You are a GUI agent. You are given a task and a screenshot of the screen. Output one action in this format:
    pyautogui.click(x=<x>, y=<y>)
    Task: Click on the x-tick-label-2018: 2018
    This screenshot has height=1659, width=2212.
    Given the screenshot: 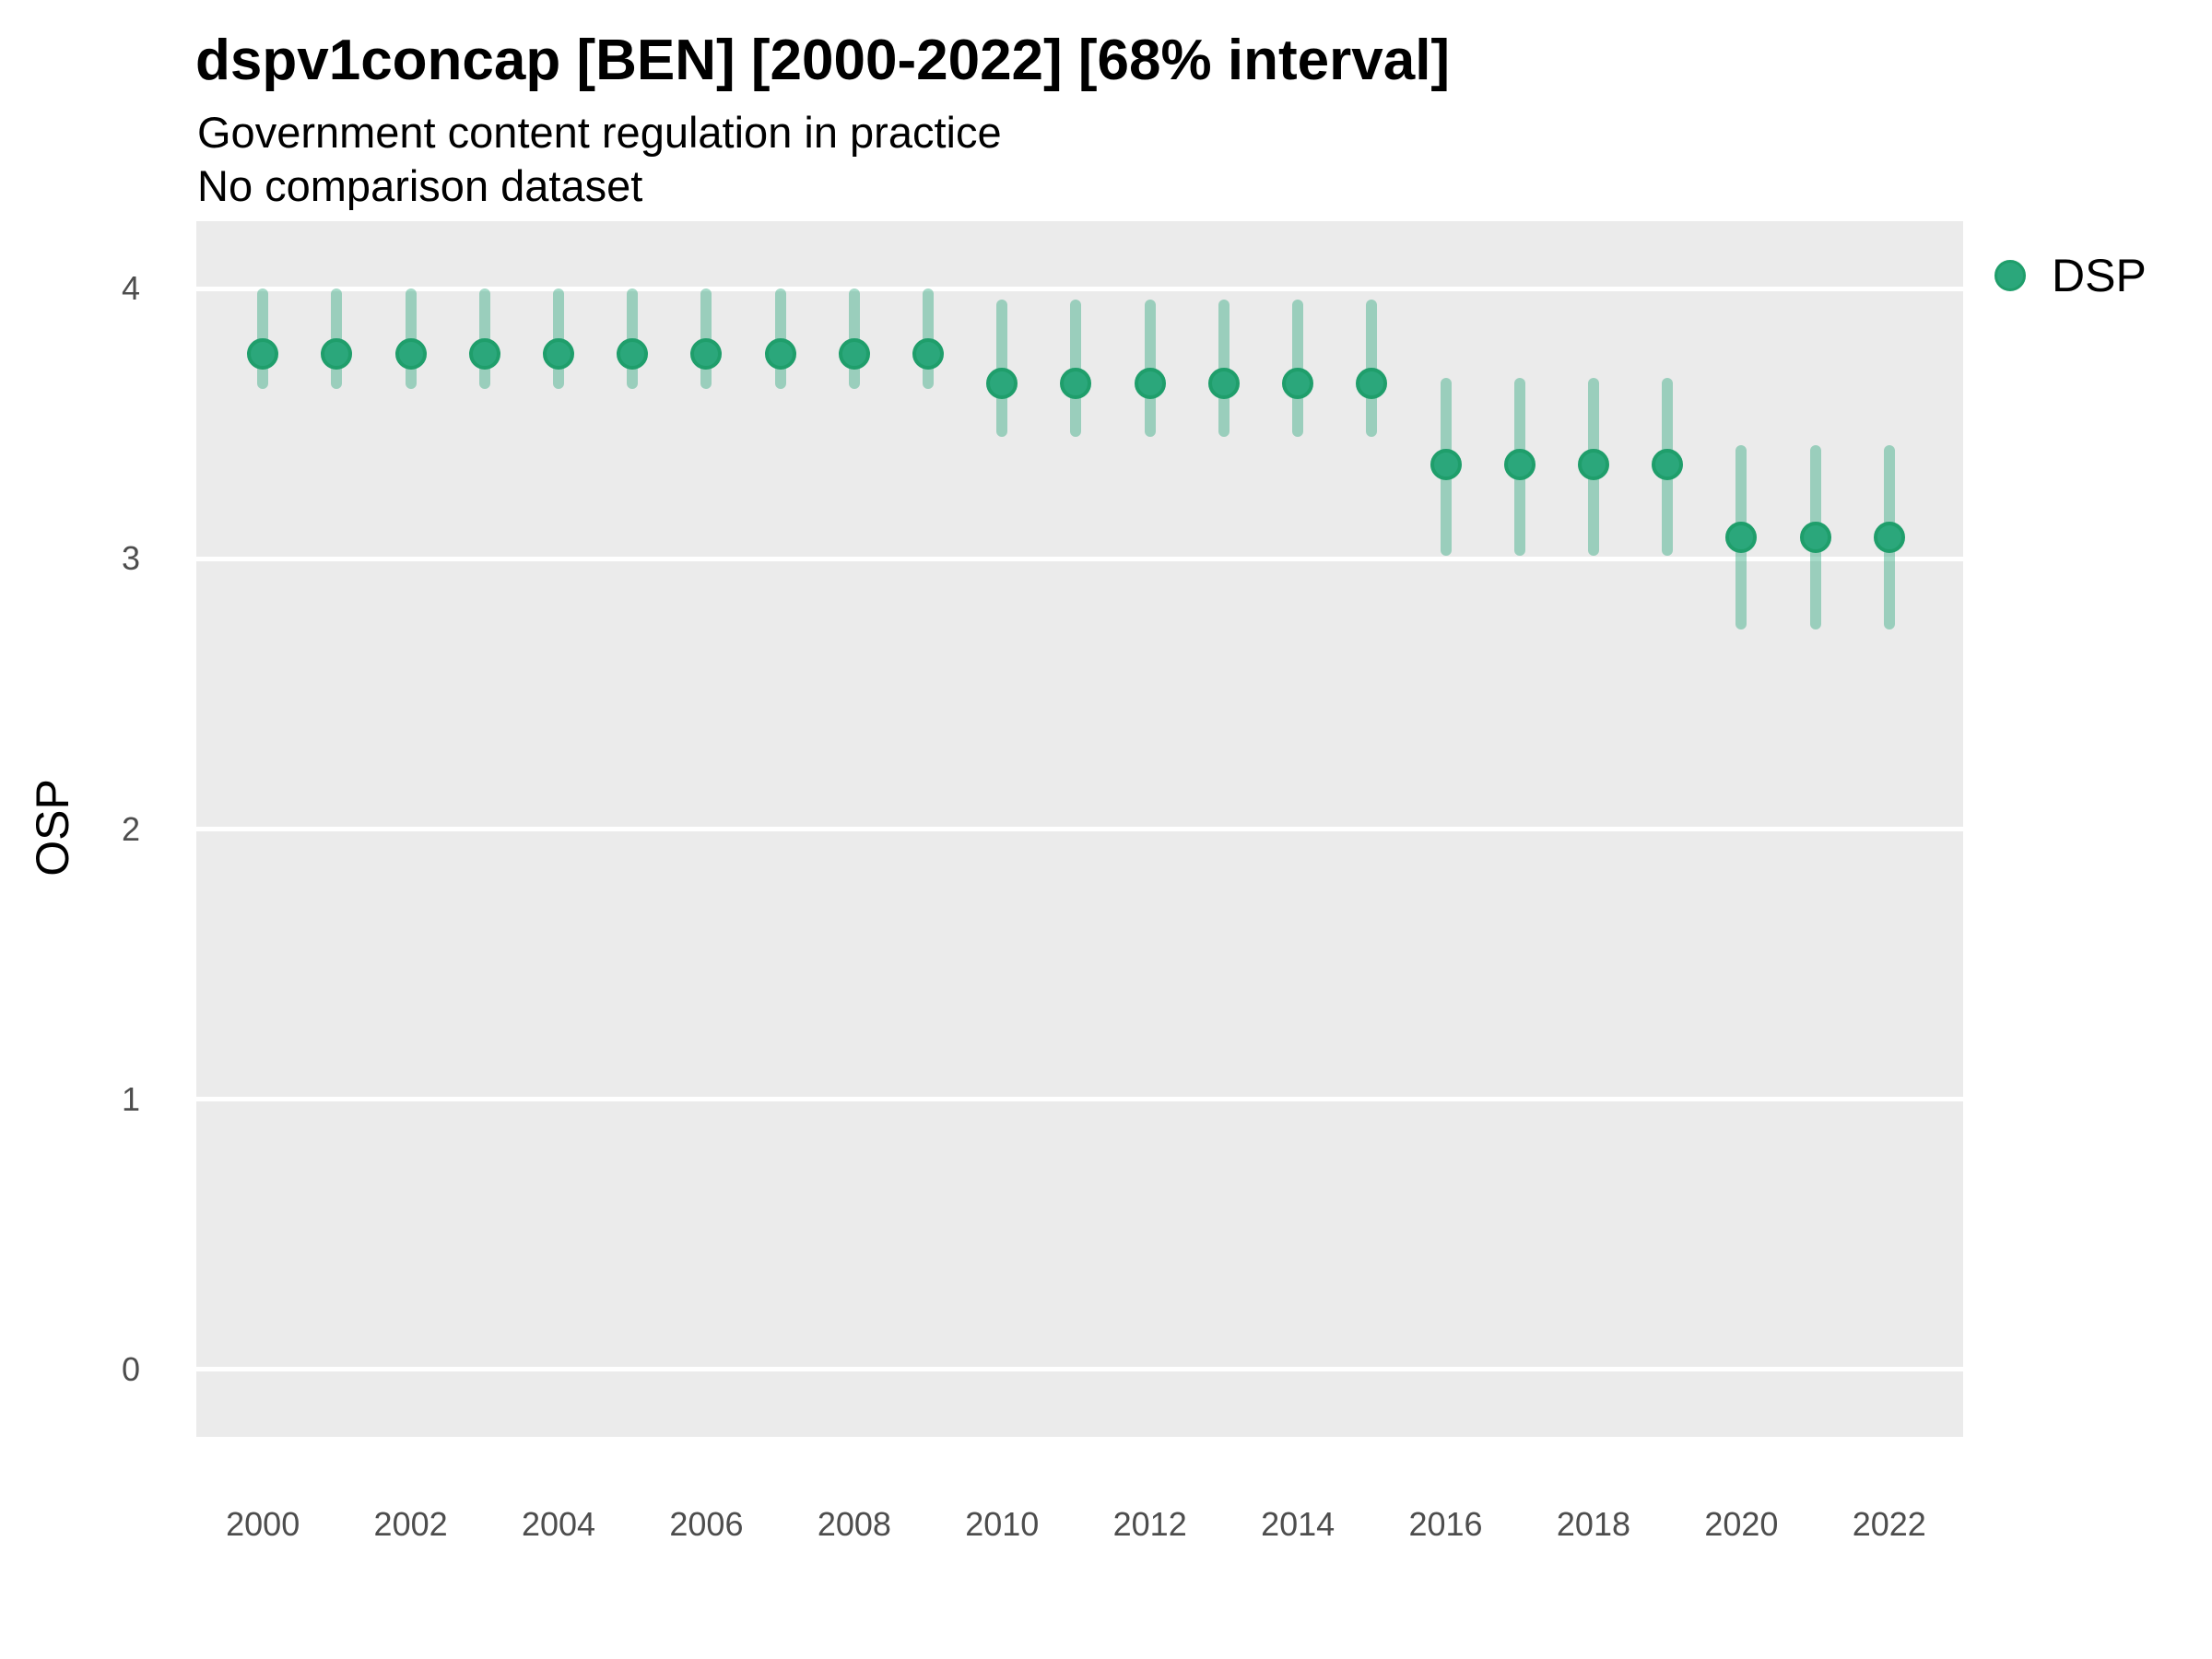 What is the action you would take?
    pyautogui.click(x=1593, y=1524)
    